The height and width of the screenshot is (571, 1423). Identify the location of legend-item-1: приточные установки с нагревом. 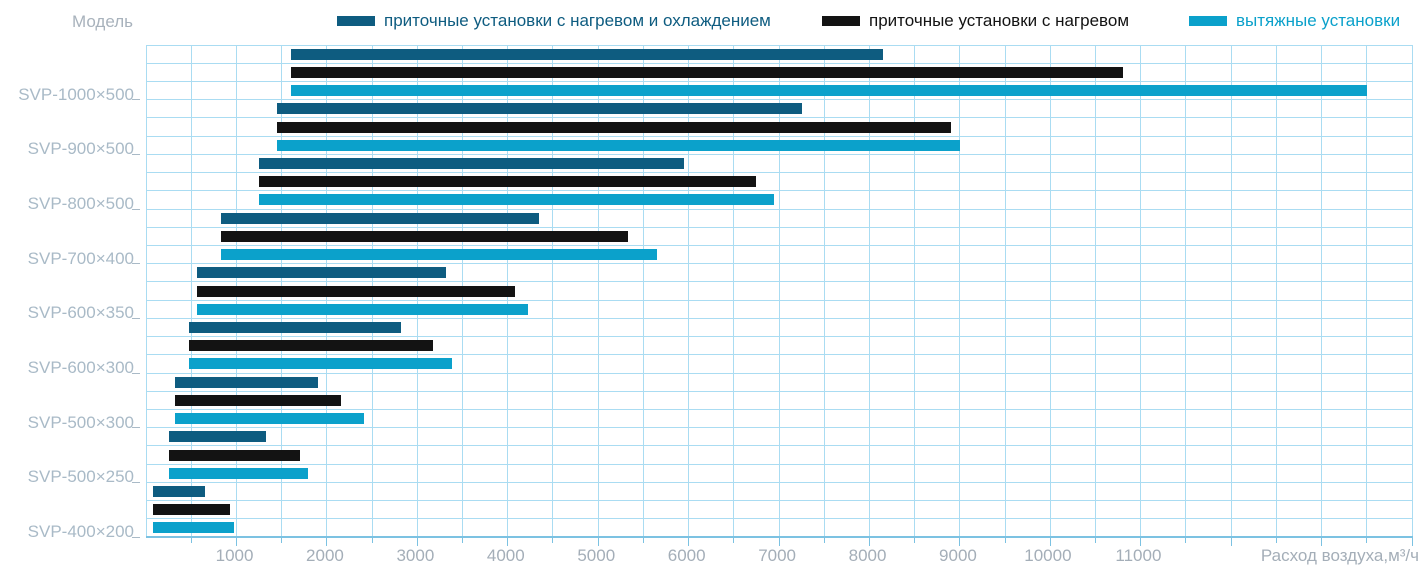
(975, 21).